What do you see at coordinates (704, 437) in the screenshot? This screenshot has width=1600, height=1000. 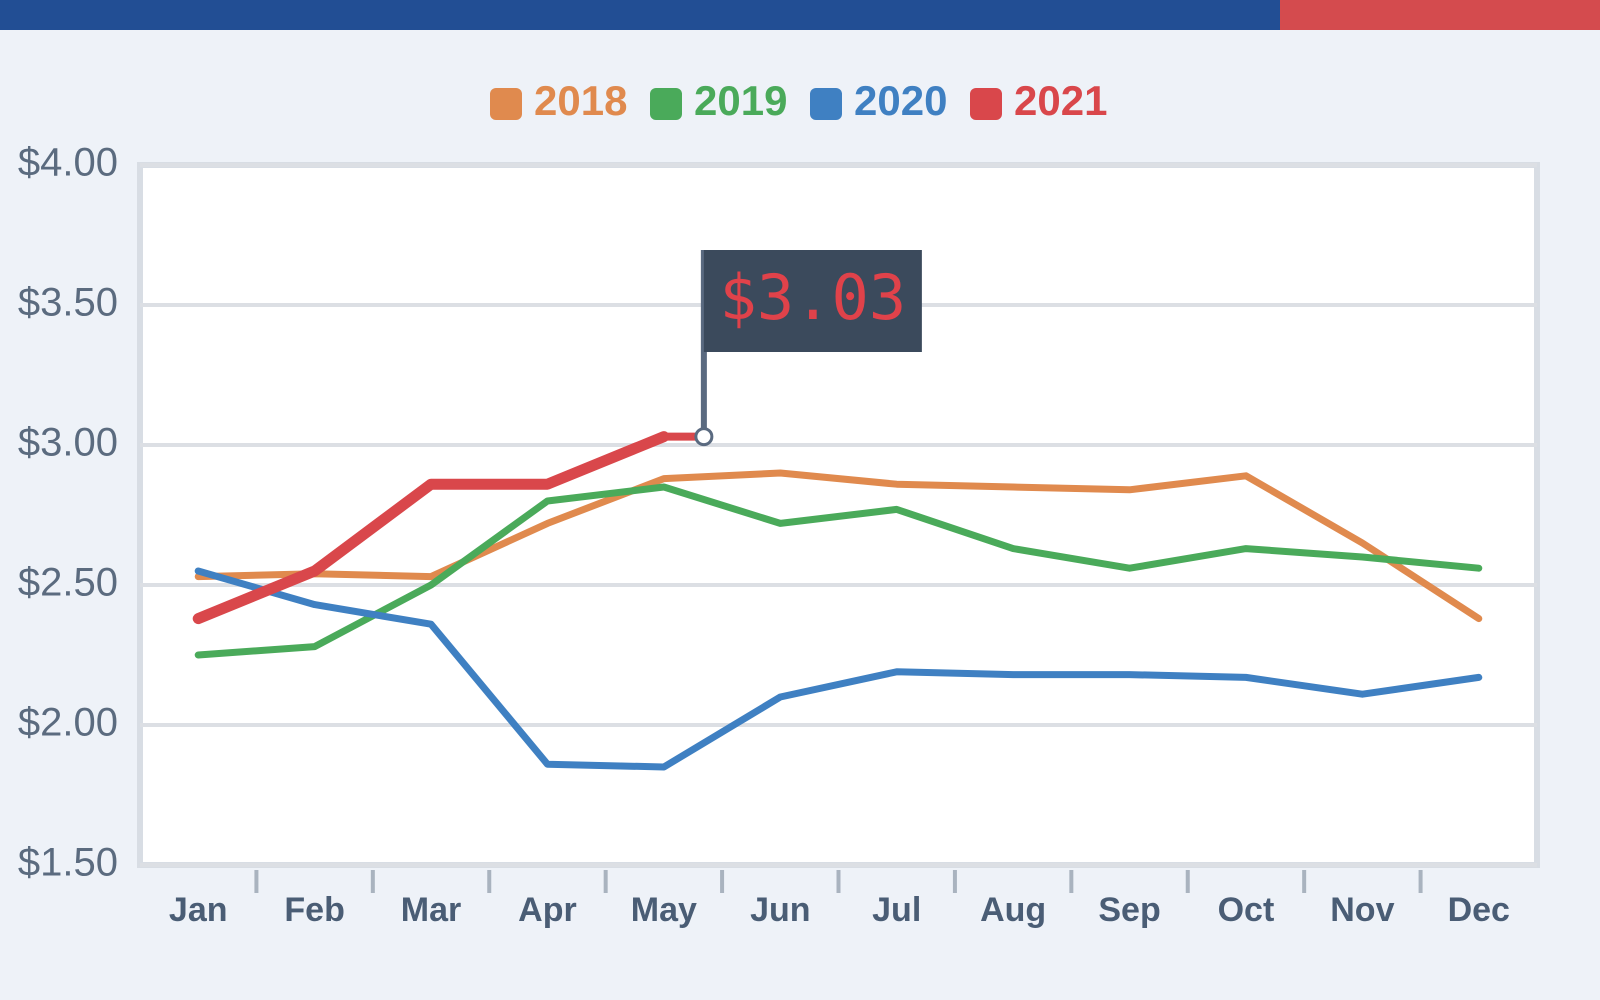 I see `flag-point` at bounding box center [704, 437].